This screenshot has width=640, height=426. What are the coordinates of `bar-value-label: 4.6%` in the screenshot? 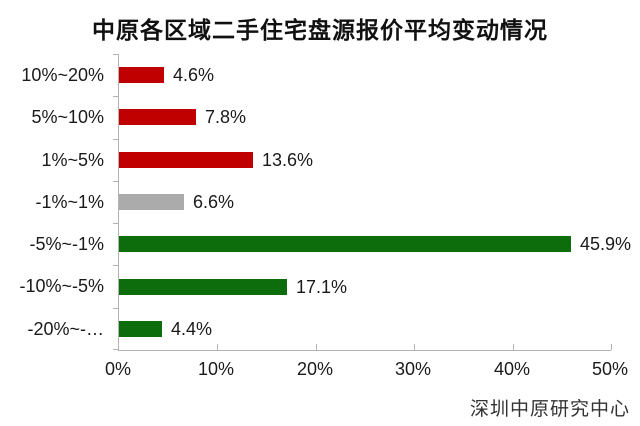 It's located at (194, 75).